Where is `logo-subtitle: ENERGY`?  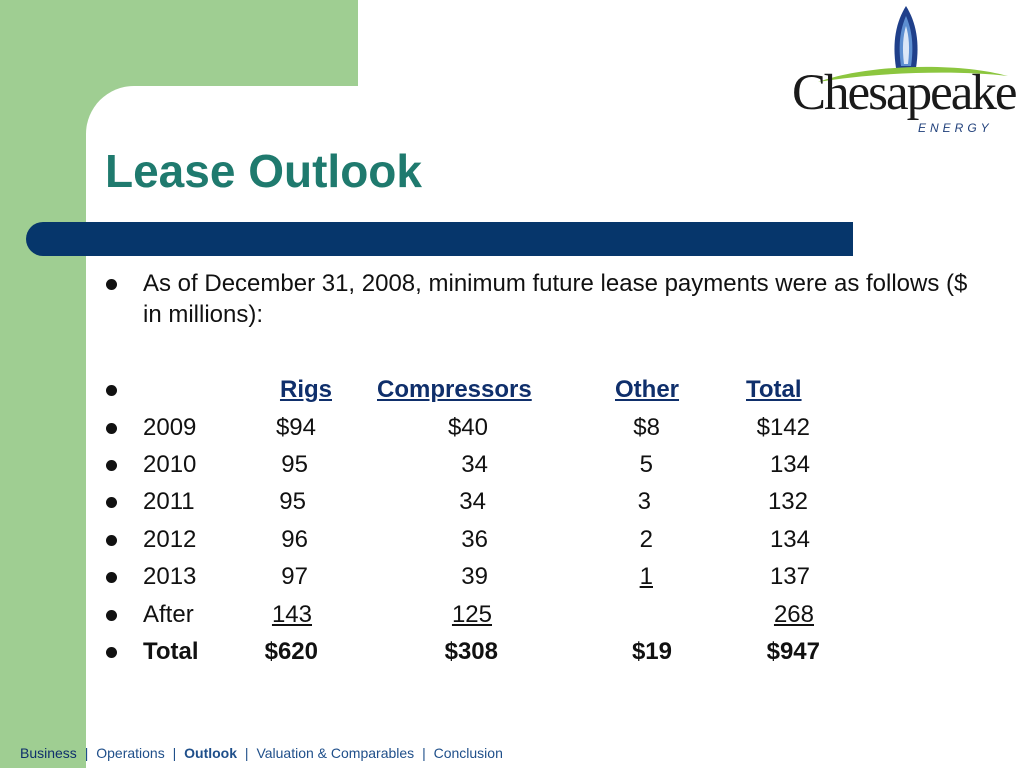 logo-subtitle: ENERGY is located at coordinates (955, 128).